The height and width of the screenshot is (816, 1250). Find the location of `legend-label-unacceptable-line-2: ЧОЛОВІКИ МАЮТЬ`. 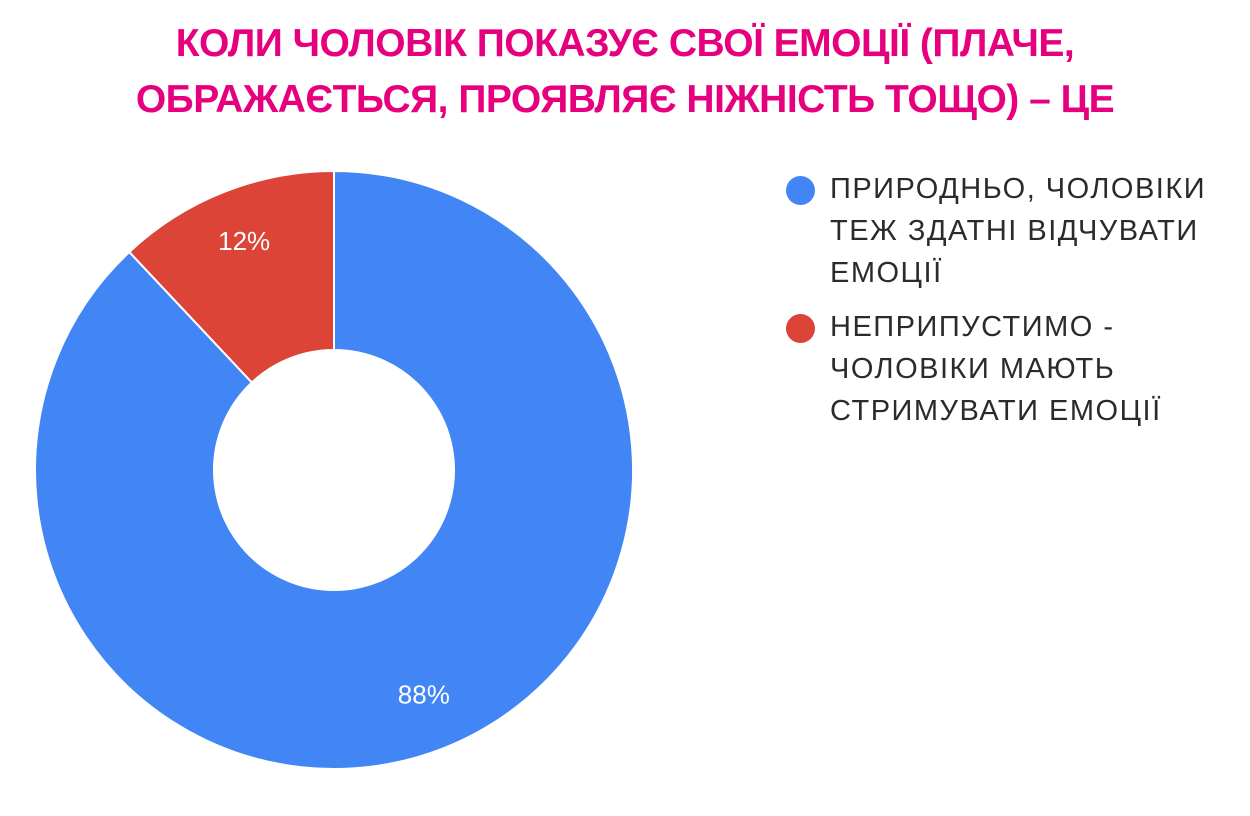

legend-label-unacceptable-line-2: ЧОЛОВІКИ МАЮТЬ is located at coordinates (973, 369).